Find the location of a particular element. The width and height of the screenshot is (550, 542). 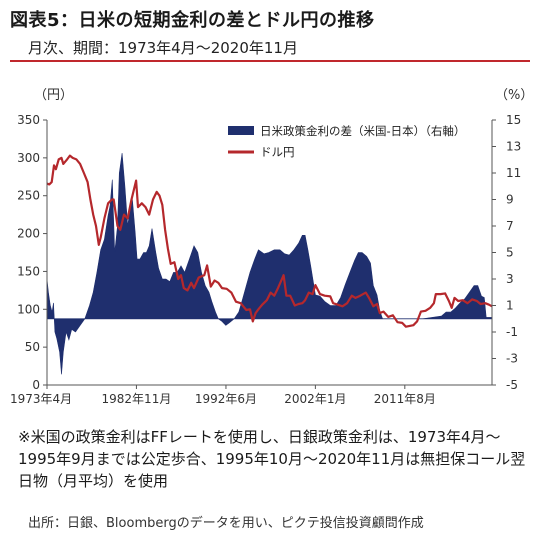

left-tick-label: 0 is located at coordinates (36, 385).